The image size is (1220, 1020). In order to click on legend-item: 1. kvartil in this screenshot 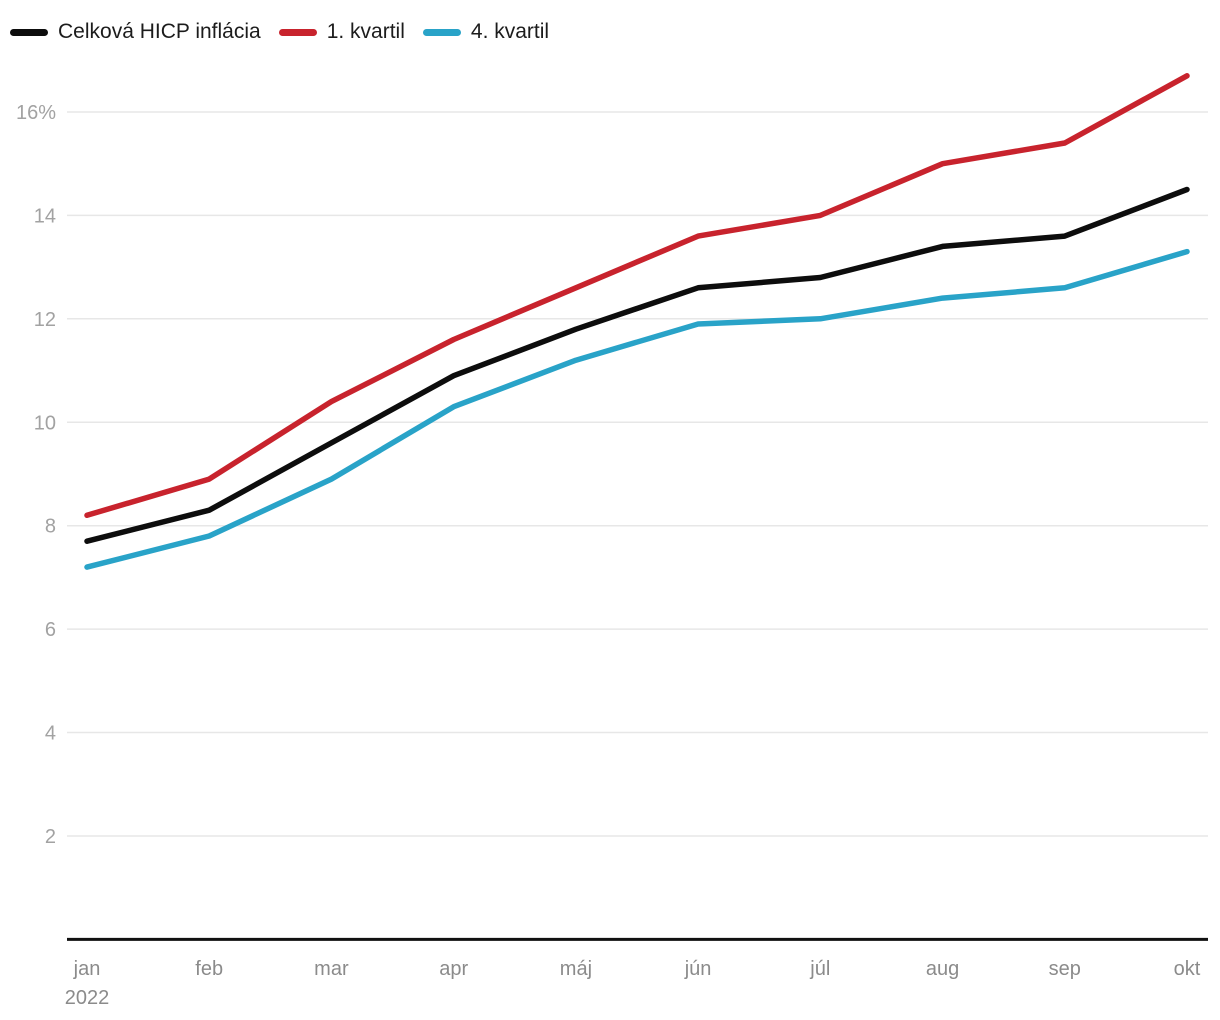, I will do `click(341, 32)`.